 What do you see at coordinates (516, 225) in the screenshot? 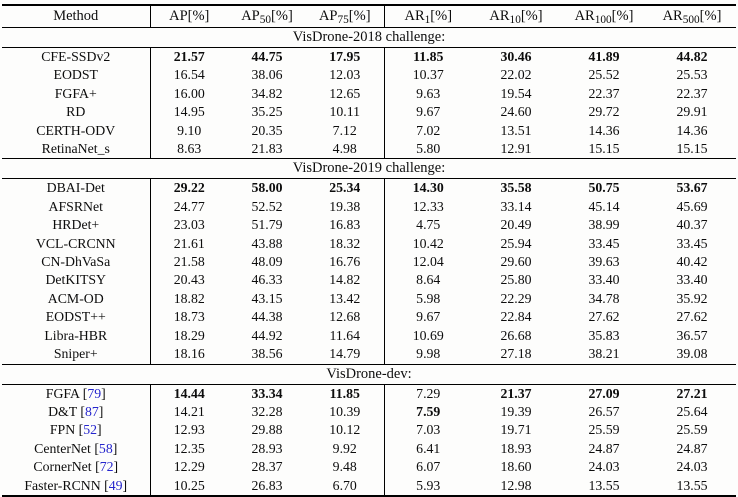
I see `value-cell: 20.49` at bounding box center [516, 225].